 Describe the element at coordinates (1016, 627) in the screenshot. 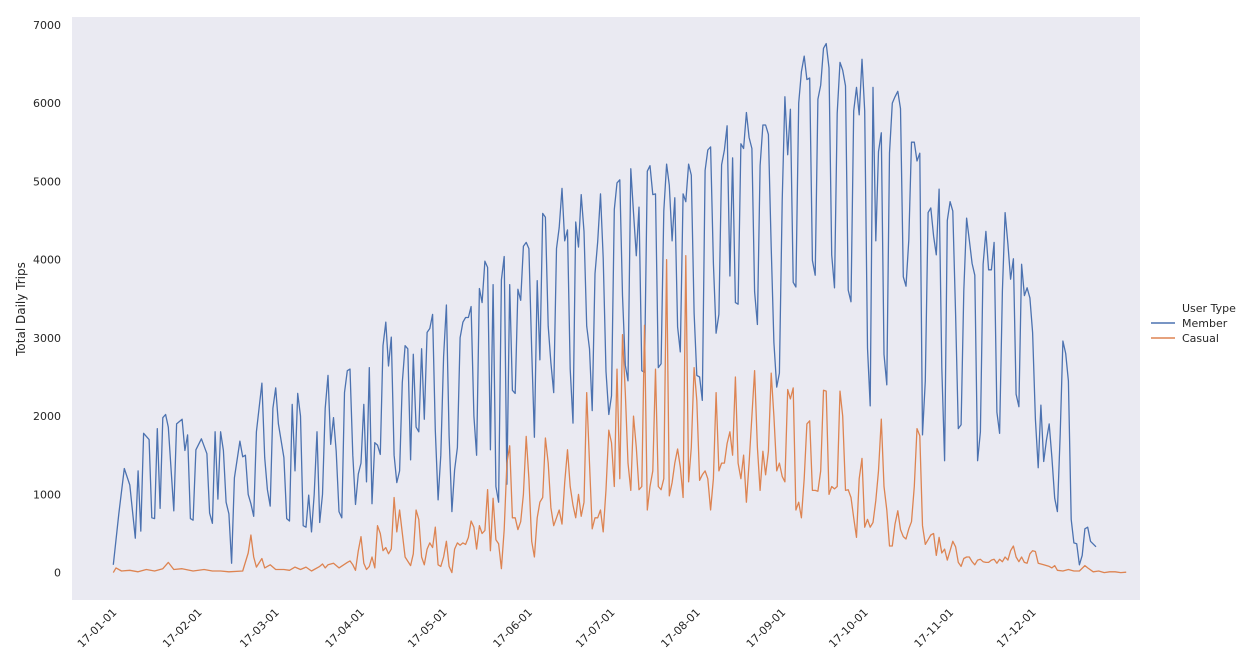

I see `x-tick-label: 17-12-01` at that location.